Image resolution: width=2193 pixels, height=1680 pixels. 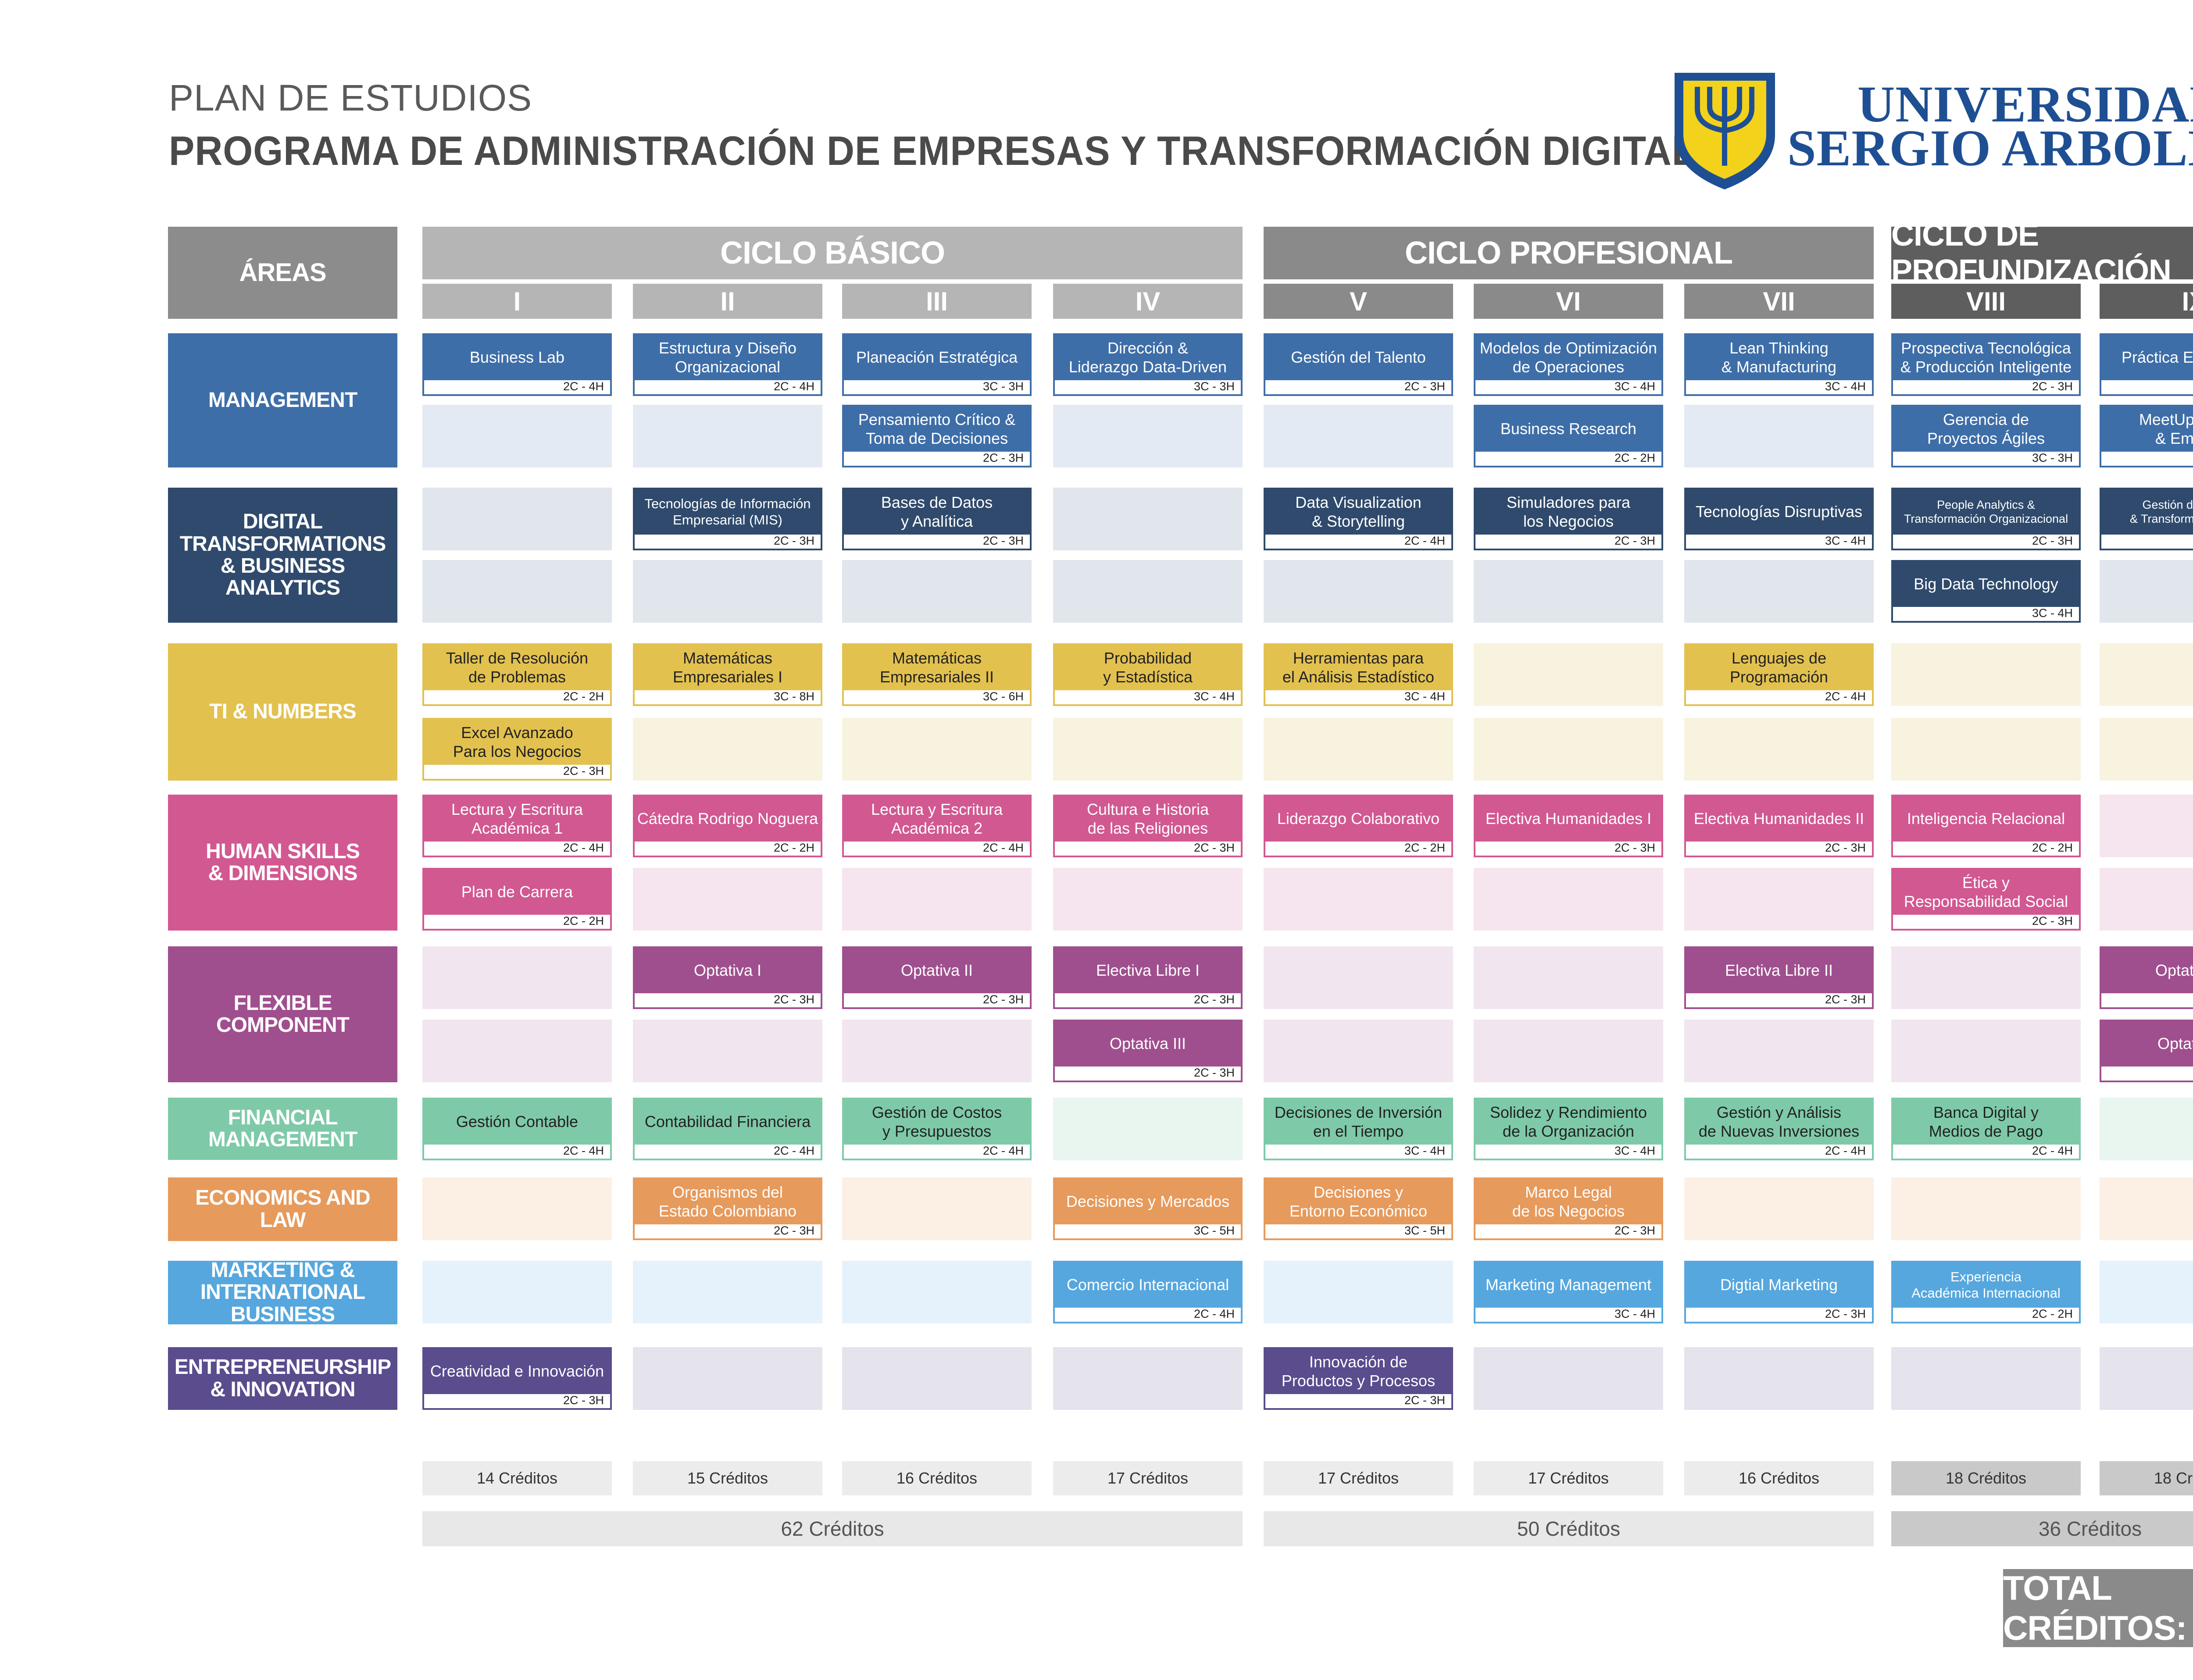 What do you see at coordinates (517, 1129) in the screenshot?
I see `course-card: Gestión Contable 2C - 4H` at bounding box center [517, 1129].